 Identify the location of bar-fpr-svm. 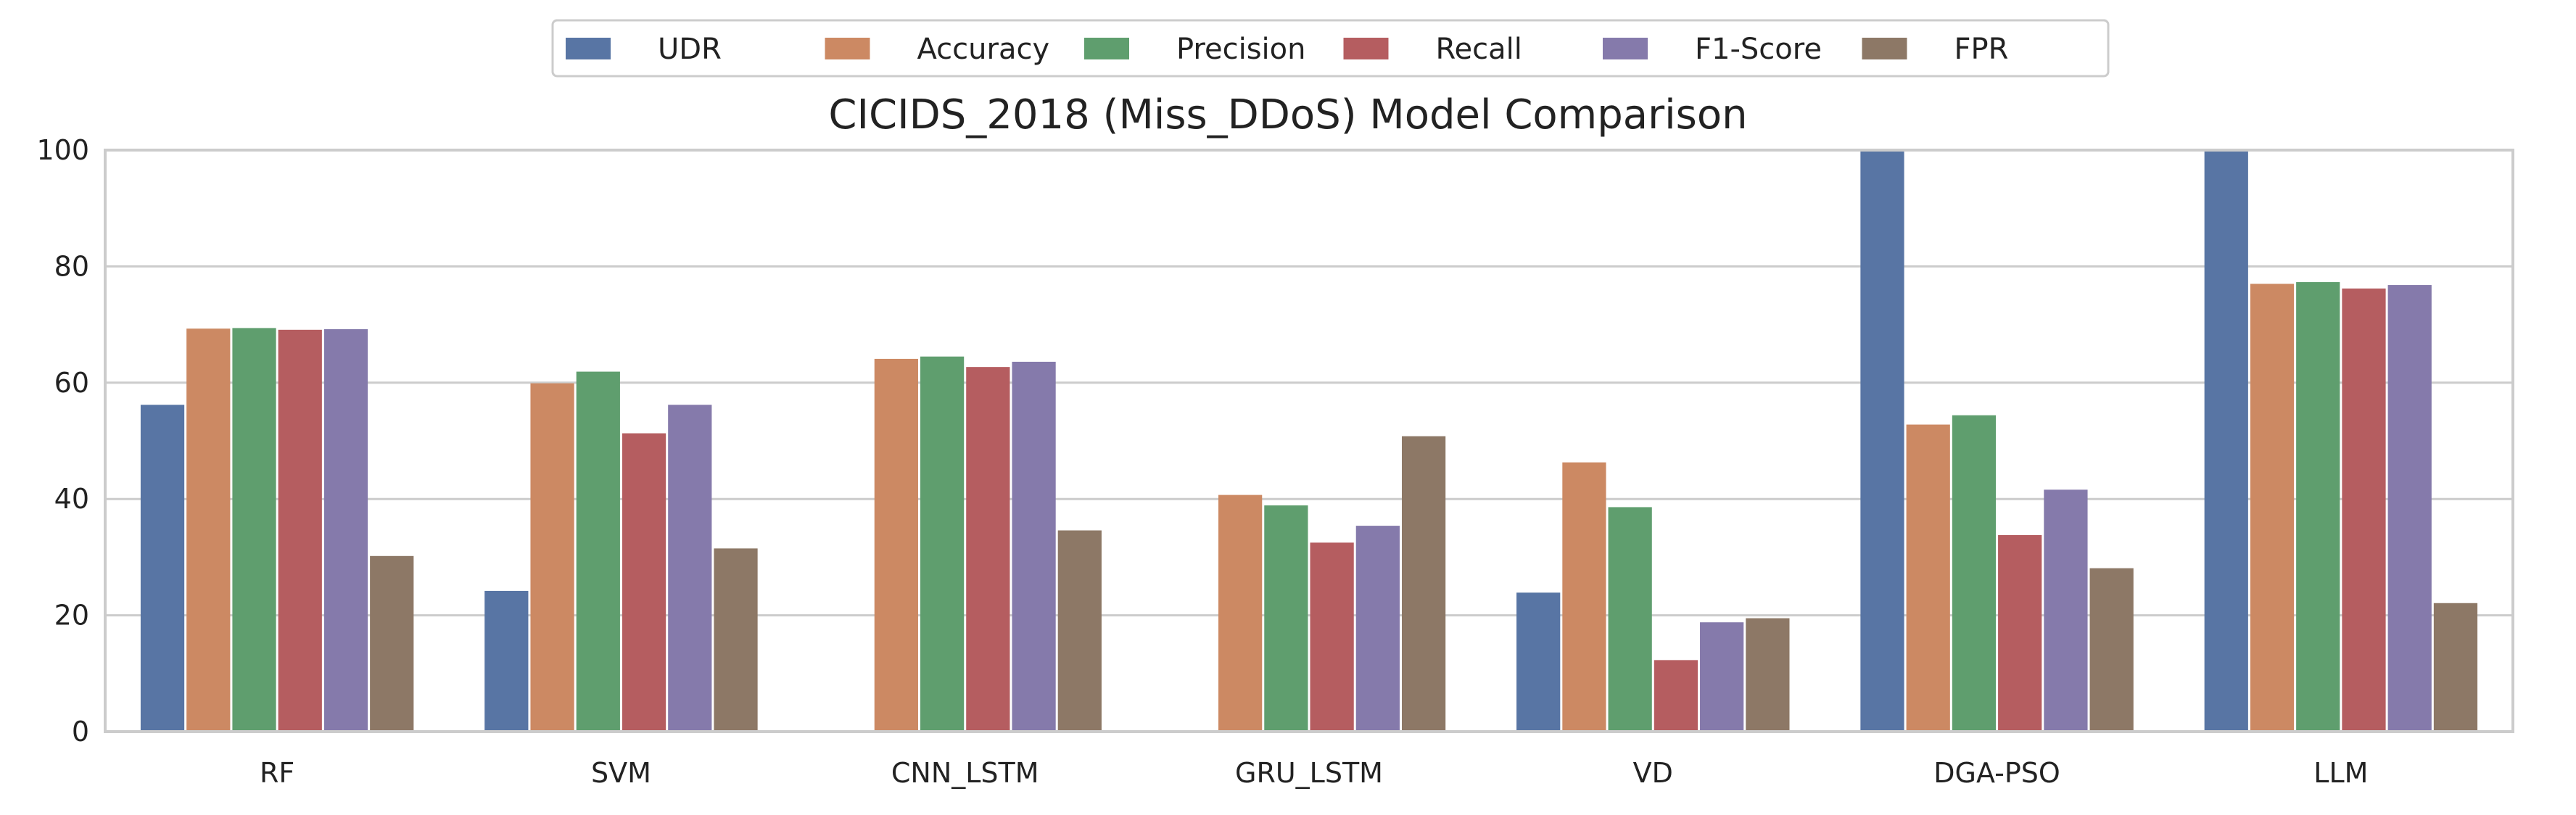
(736, 640).